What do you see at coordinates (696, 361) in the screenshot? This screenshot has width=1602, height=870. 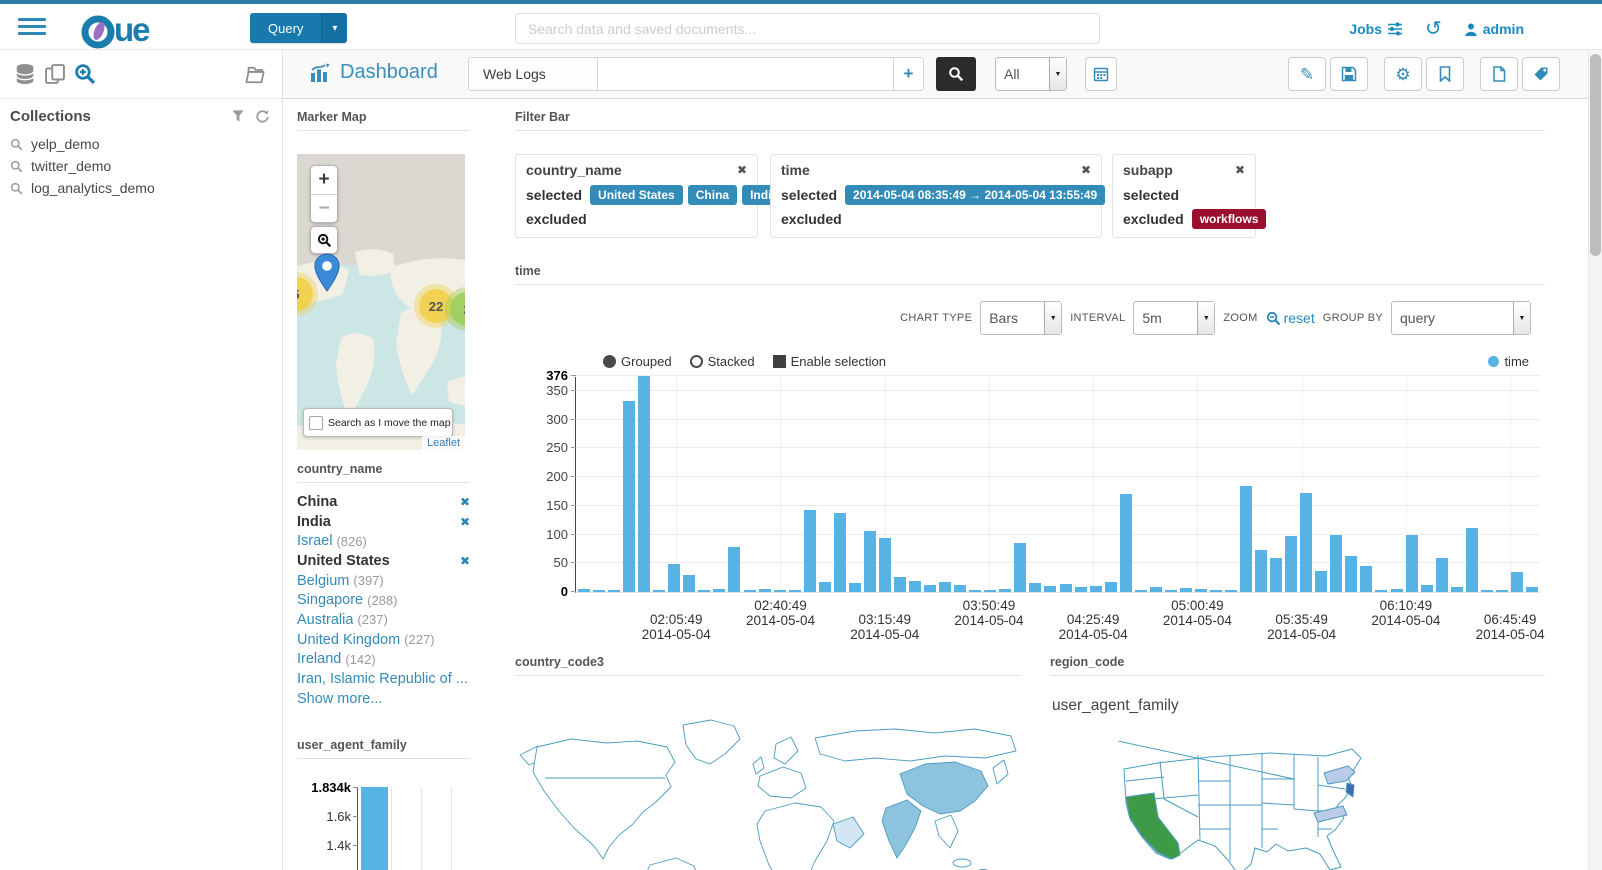 I see `radio-stacked-icon` at bounding box center [696, 361].